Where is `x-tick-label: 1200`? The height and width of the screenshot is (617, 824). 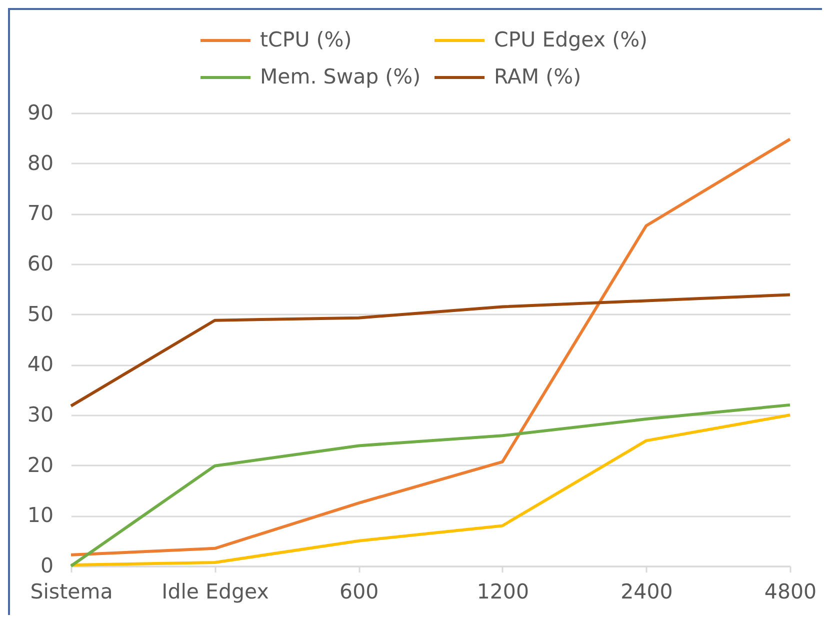 x-tick-label: 1200 is located at coordinates (502, 592).